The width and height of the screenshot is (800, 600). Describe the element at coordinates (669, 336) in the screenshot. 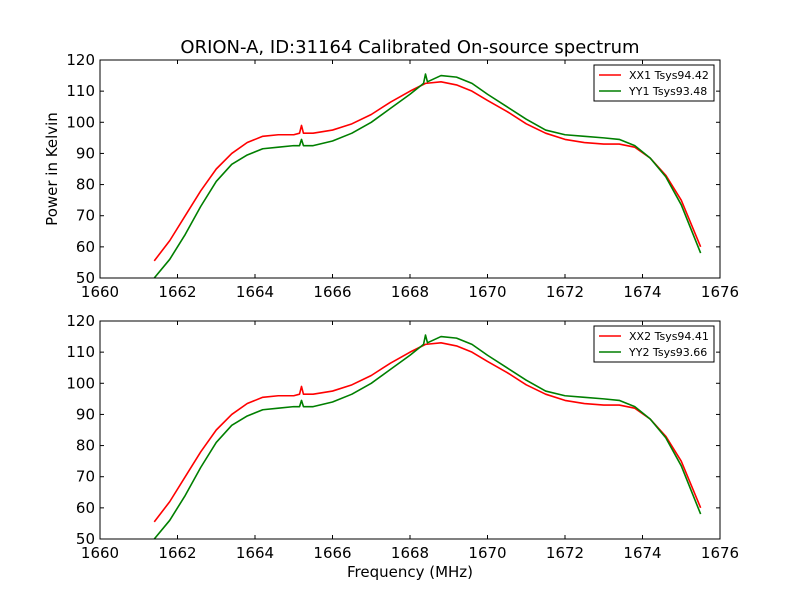

I see `legend-entry: XX2 Tsys94.41` at that location.